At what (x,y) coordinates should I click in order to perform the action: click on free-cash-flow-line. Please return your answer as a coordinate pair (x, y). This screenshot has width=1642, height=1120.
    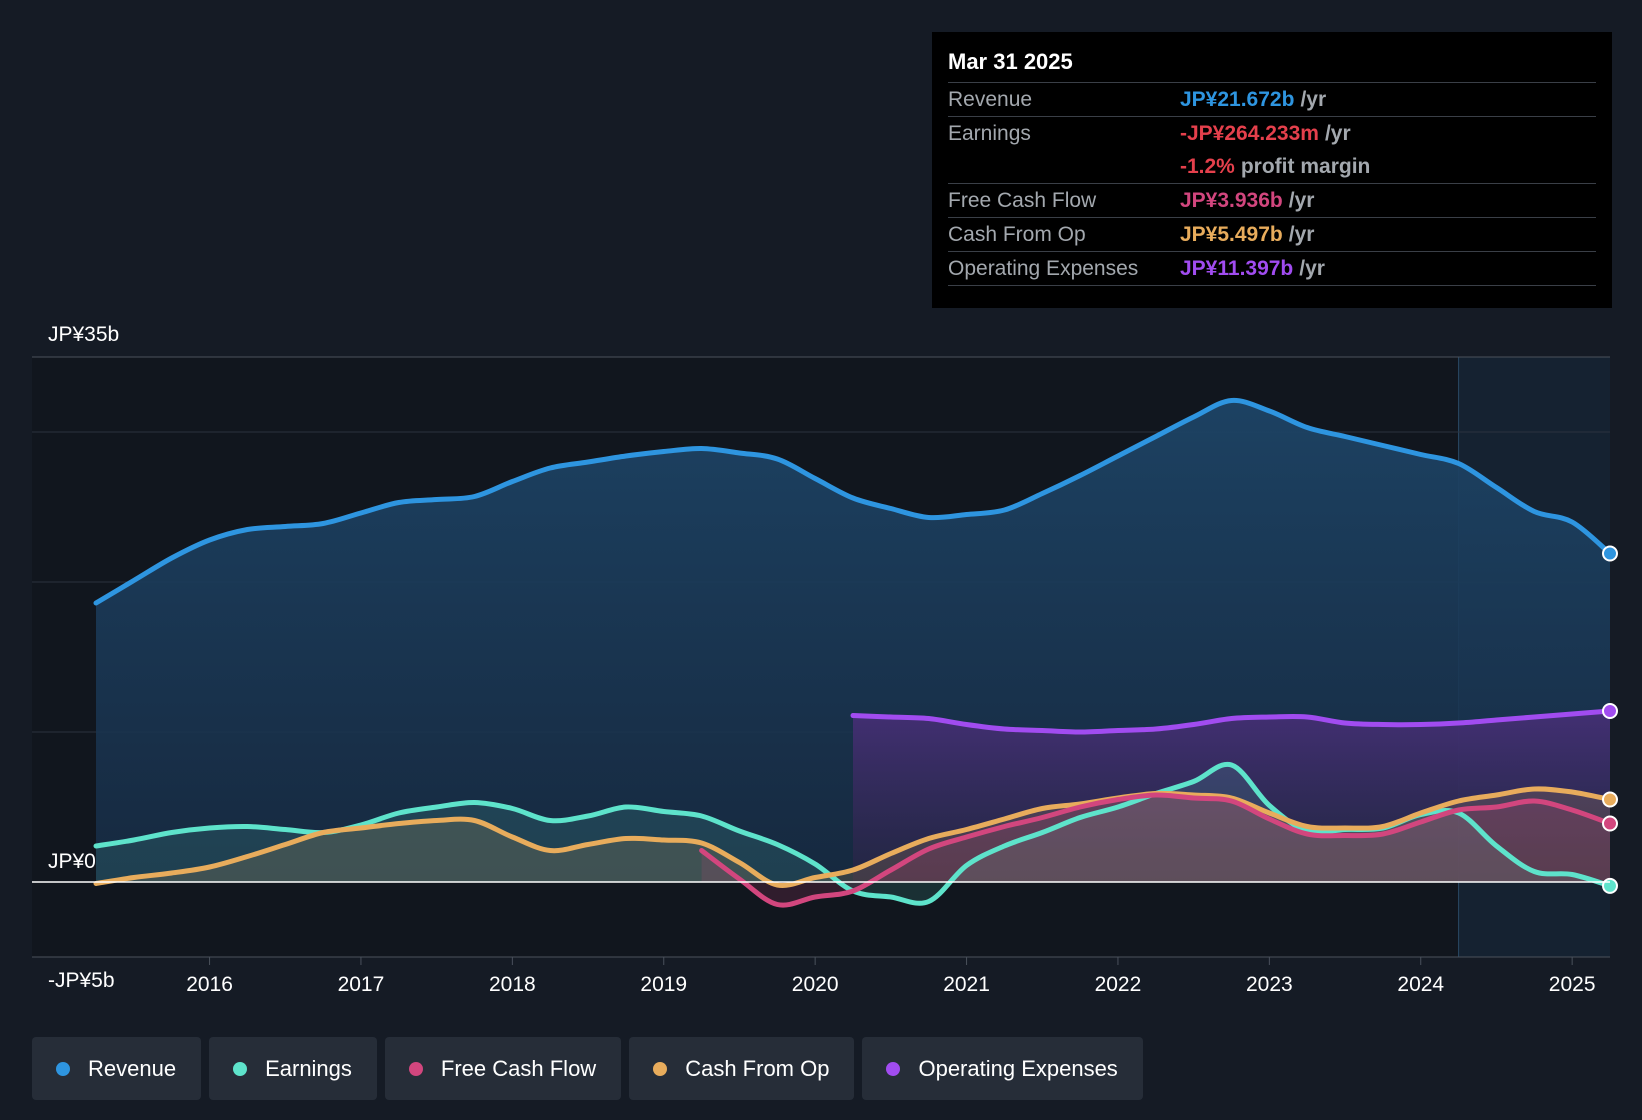
    Looking at the image, I should click on (1156, 850).